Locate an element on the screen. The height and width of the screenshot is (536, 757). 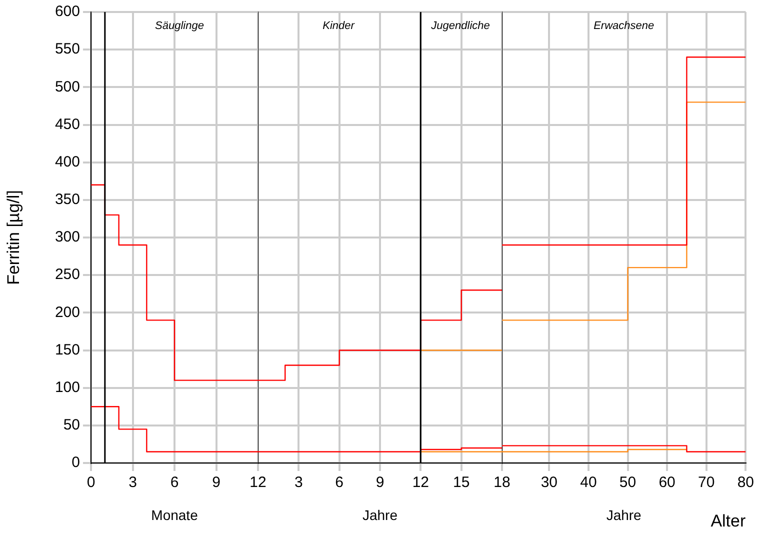
y-tick-label: 600 is located at coordinates (67, 11).